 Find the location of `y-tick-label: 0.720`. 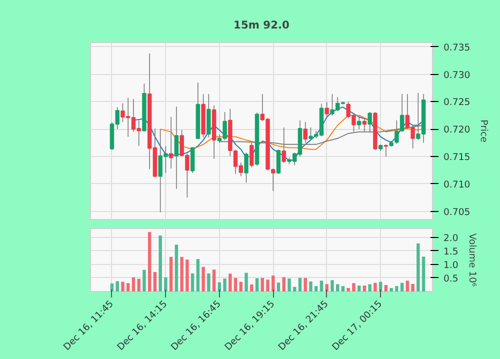

y-tick-label: 0.720 is located at coordinates (457, 130).